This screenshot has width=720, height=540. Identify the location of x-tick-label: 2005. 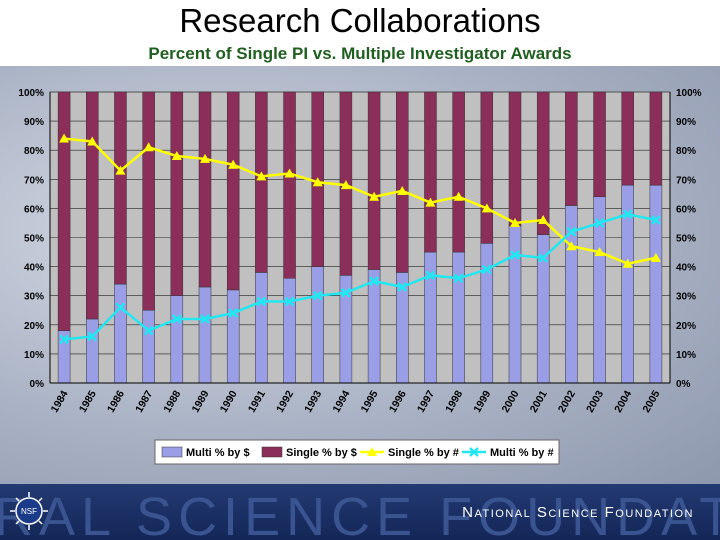
(651, 401).